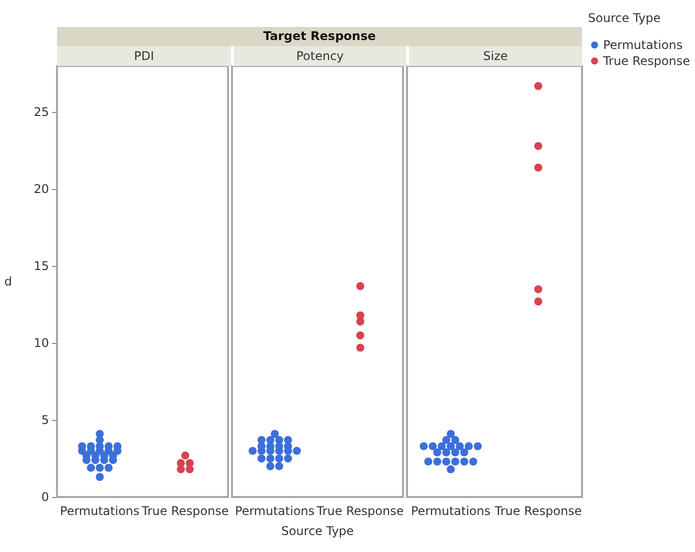 The height and width of the screenshot is (552, 695). I want to click on y-tick-label: 5, so click(45, 420).